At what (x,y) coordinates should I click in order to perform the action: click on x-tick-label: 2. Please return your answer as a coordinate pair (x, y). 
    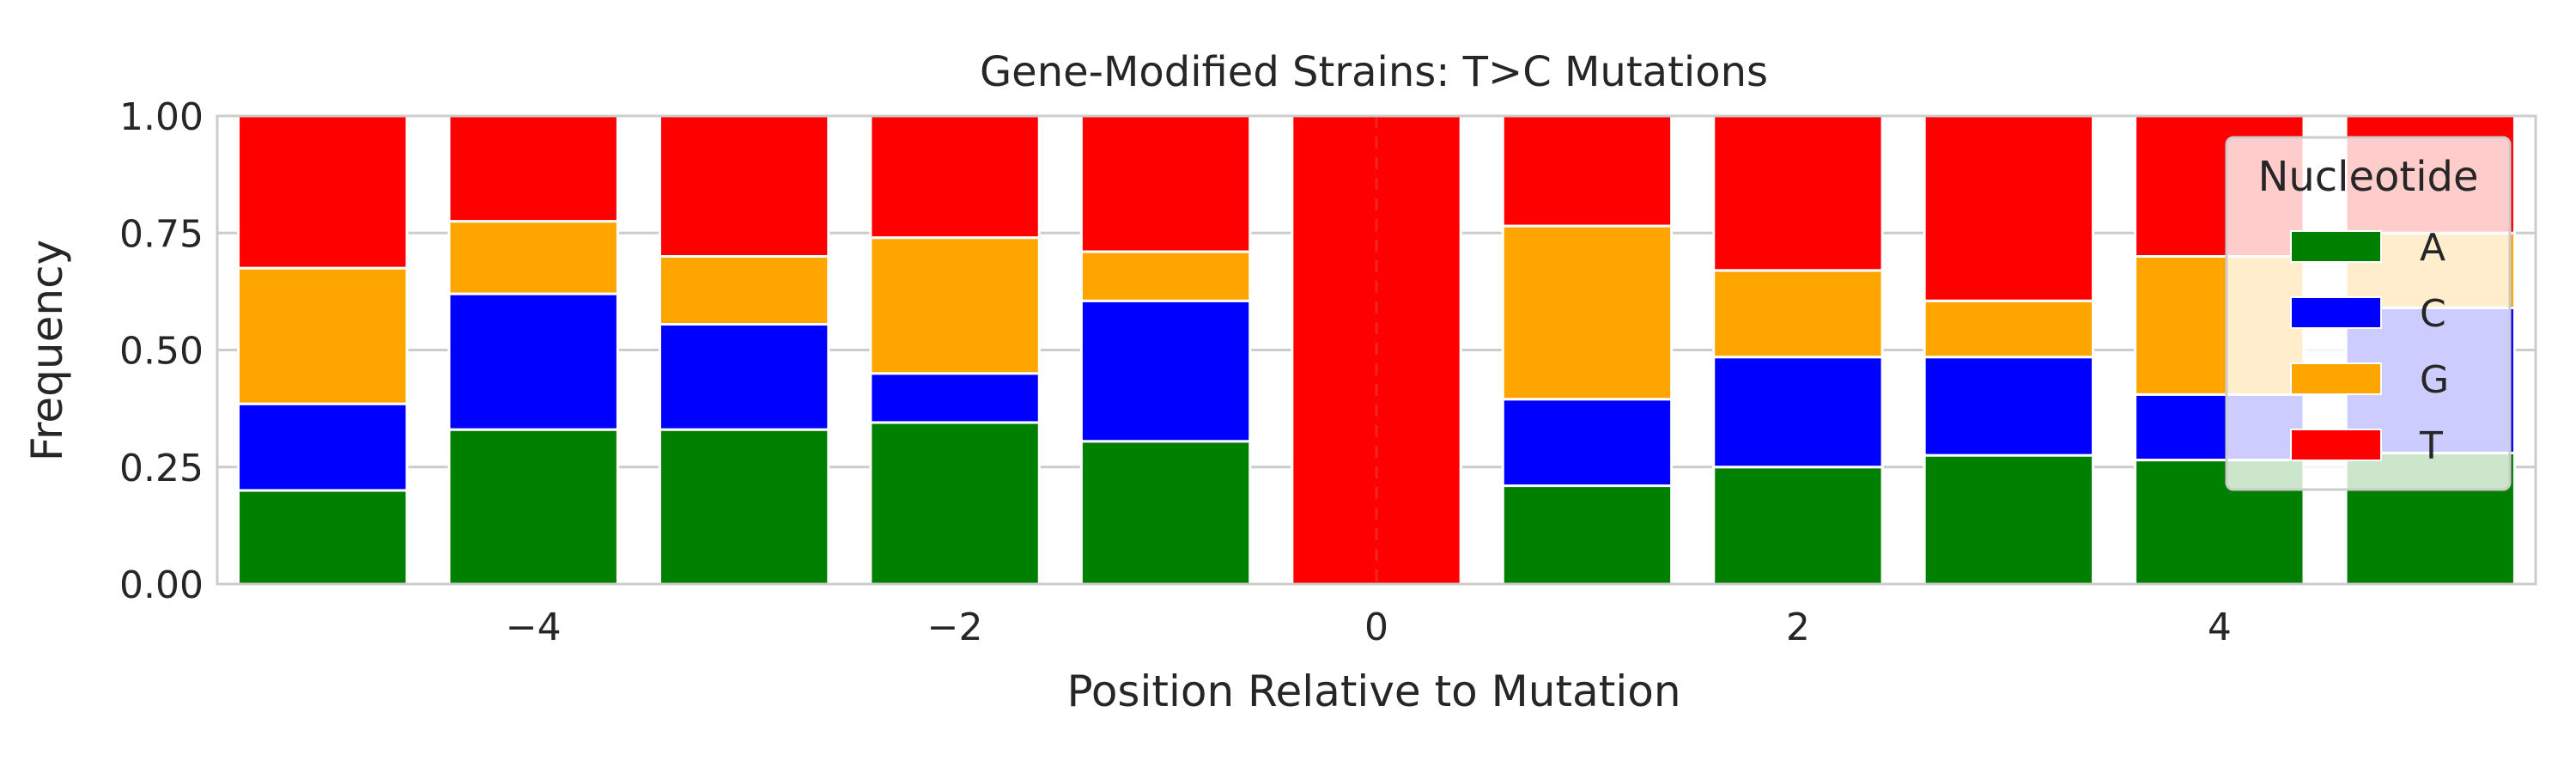
    Looking at the image, I should click on (1798, 627).